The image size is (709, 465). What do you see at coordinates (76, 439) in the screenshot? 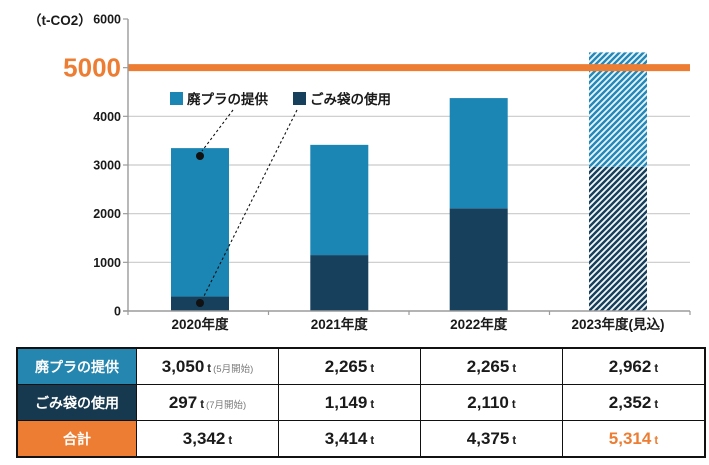
I see `row-header-total: 合計` at bounding box center [76, 439].